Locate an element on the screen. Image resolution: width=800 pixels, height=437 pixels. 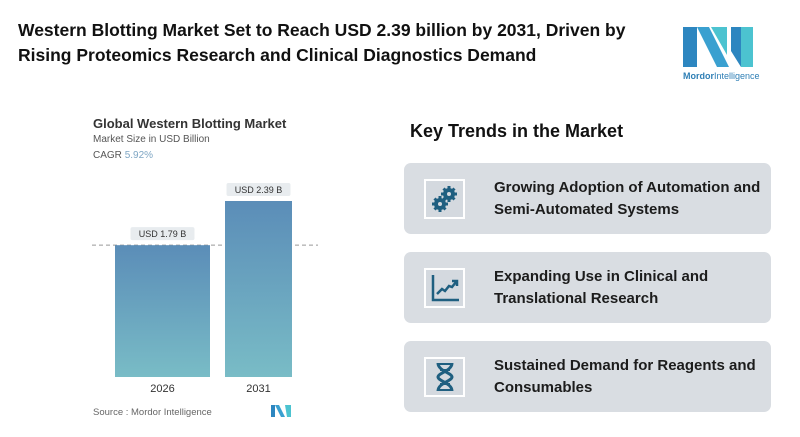
logo-brand: Mordor is located at coordinates (698, 76).